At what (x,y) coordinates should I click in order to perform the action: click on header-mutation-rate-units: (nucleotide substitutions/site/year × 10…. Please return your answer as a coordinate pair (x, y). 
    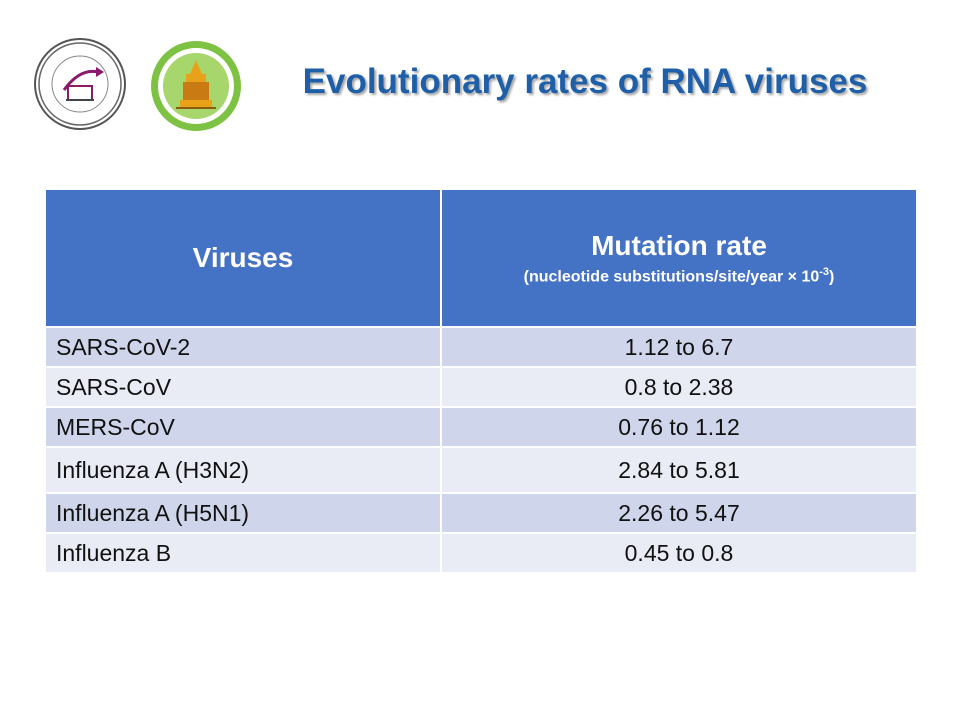
    Looking at the image, I should click on (679, 276).